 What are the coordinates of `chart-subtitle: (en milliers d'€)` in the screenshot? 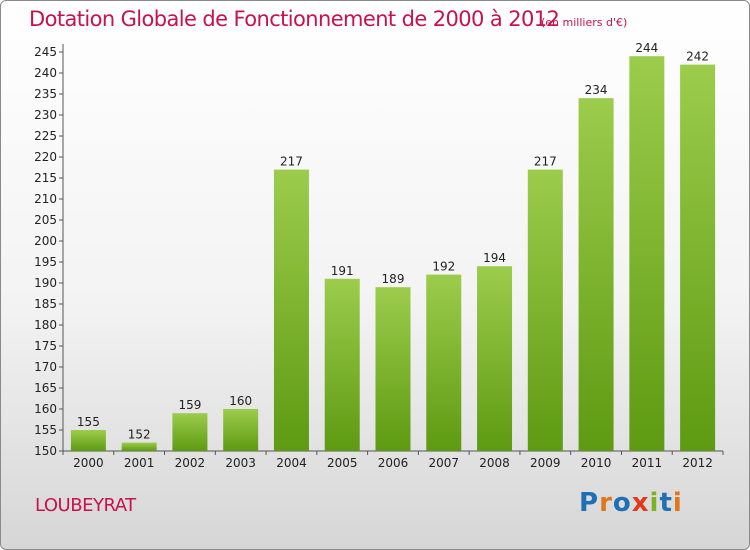 It's located at (584, 22).